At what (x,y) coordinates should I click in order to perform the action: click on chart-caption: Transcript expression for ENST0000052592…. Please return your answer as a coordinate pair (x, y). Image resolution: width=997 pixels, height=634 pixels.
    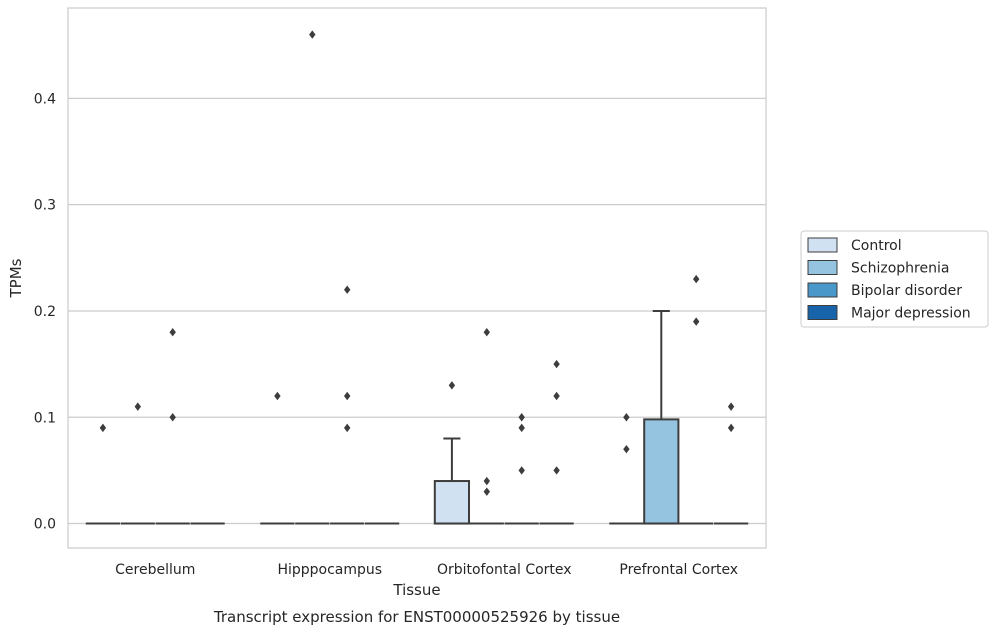
    Looking at the image, I should click on (416, 617).